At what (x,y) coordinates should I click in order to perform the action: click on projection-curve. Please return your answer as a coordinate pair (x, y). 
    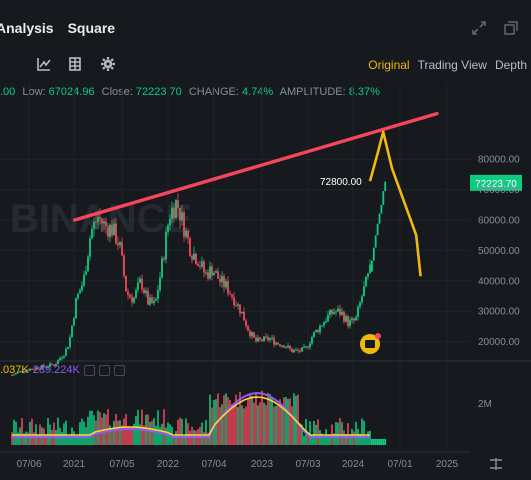
    Looking at the image, I should click on (395, 203).